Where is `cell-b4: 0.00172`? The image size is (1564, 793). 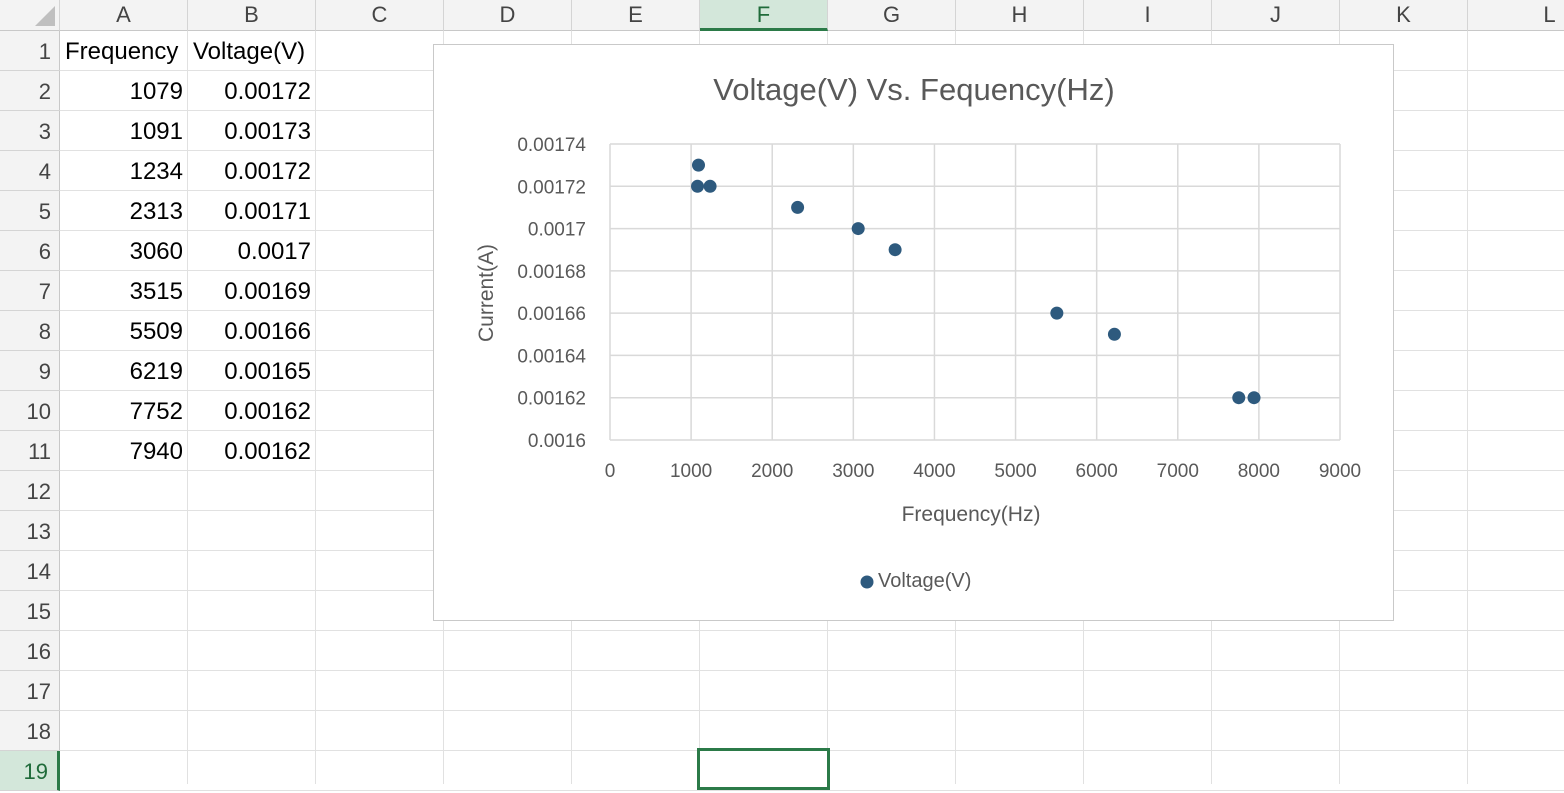 cell-b4: 0.00172 is located at coordinates (267, 171).